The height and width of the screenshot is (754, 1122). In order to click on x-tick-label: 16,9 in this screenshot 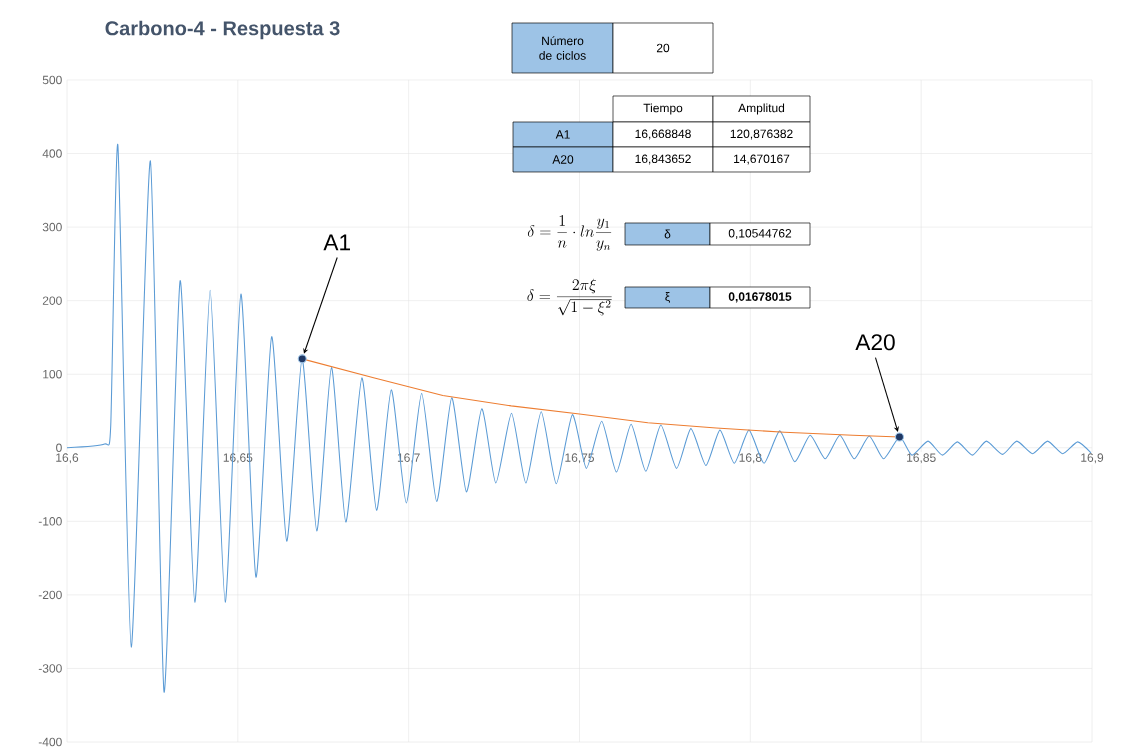, I will do `click(1092, 458)`.